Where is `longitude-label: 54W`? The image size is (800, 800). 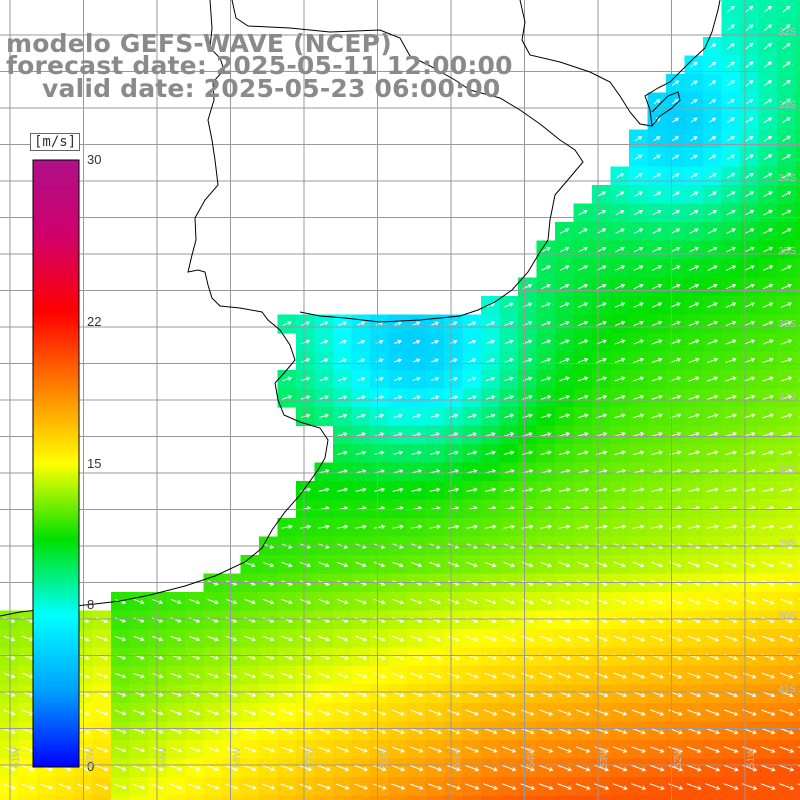
longitude-label: 54W is located at coordinates (531, 757).